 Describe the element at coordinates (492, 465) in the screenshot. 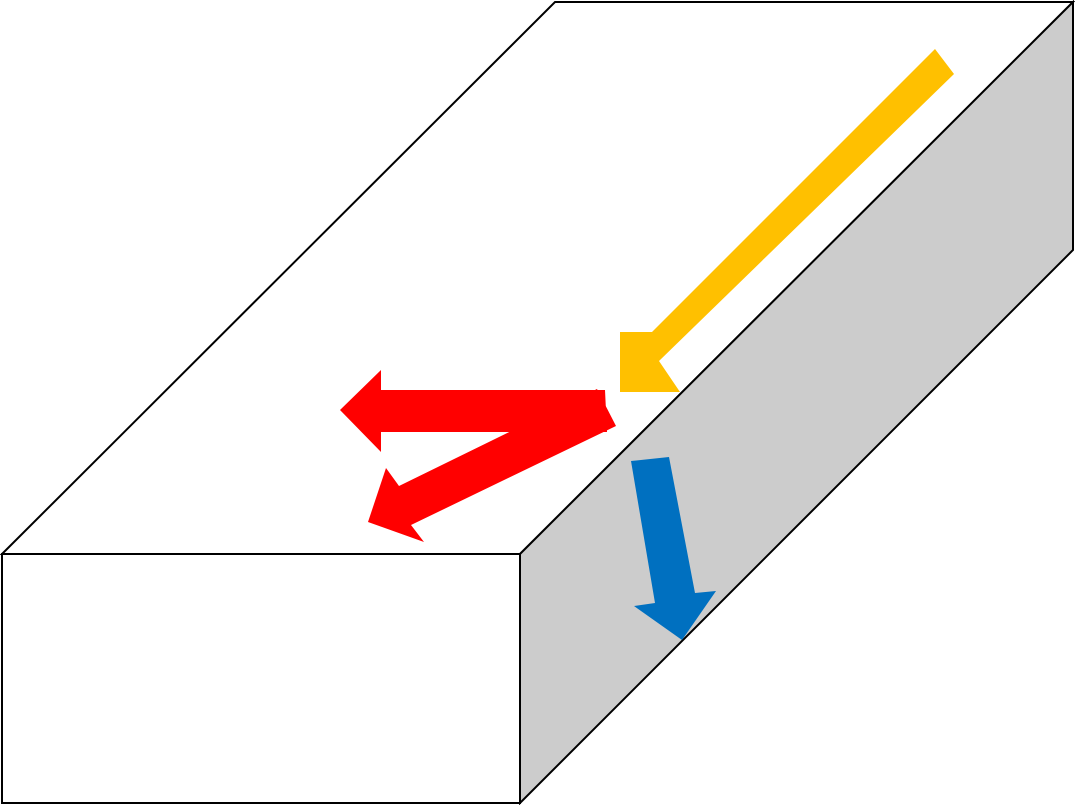

I see `reflected-oblique-arrow-icon` at that location.